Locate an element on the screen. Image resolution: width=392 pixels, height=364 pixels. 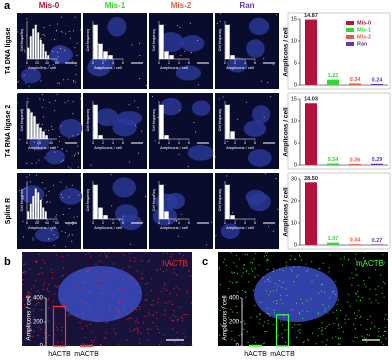
nucleus is located at coordinates (192, 43).